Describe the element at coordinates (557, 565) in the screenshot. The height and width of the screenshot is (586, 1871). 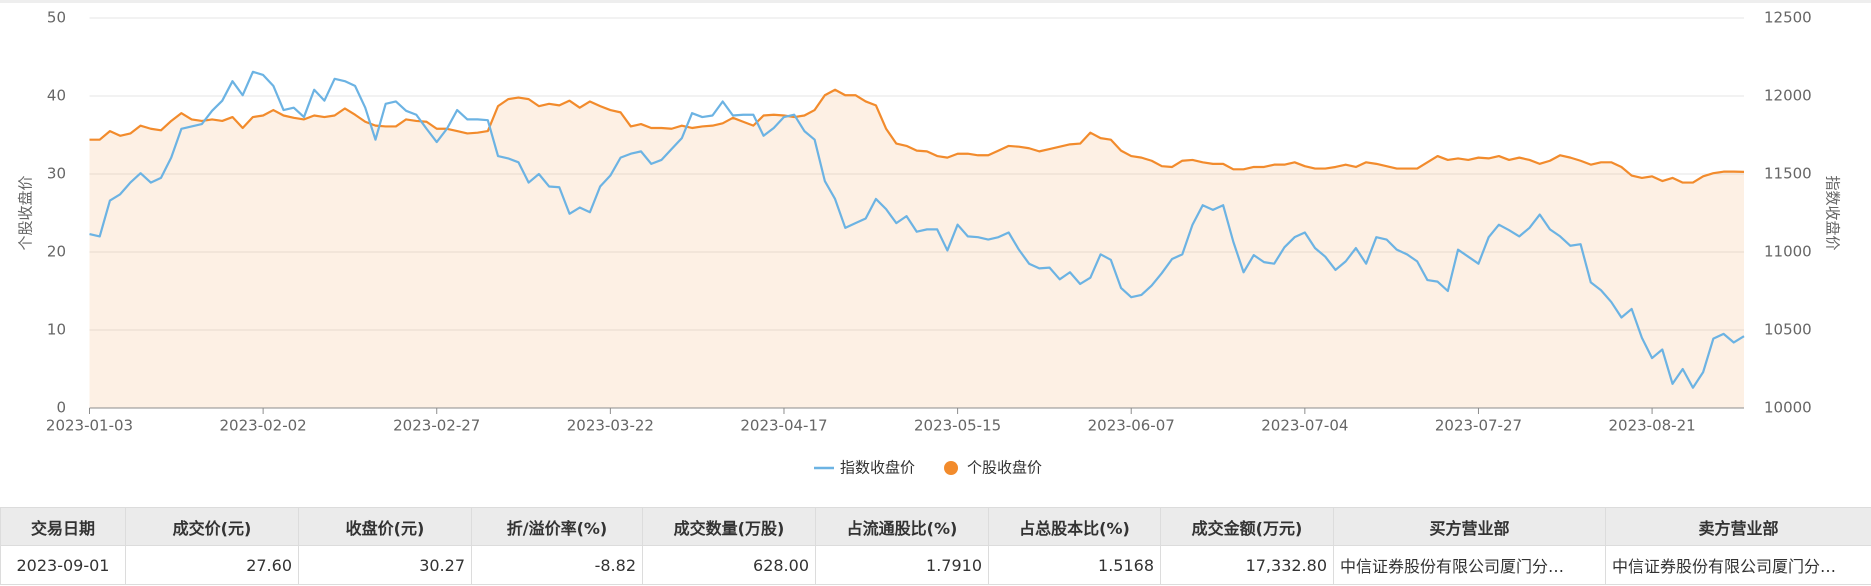
I see `table-cell: -8.82` at that location.